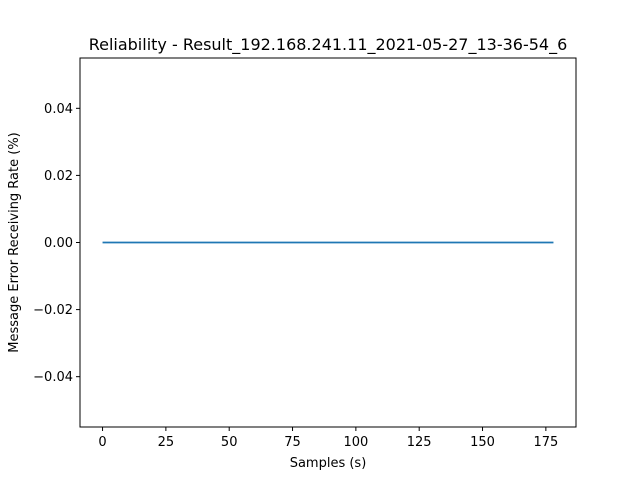 The height and width of the screenshot is (480, 640). I want to click on y-tick-label: 0.02, so click(58, 176).